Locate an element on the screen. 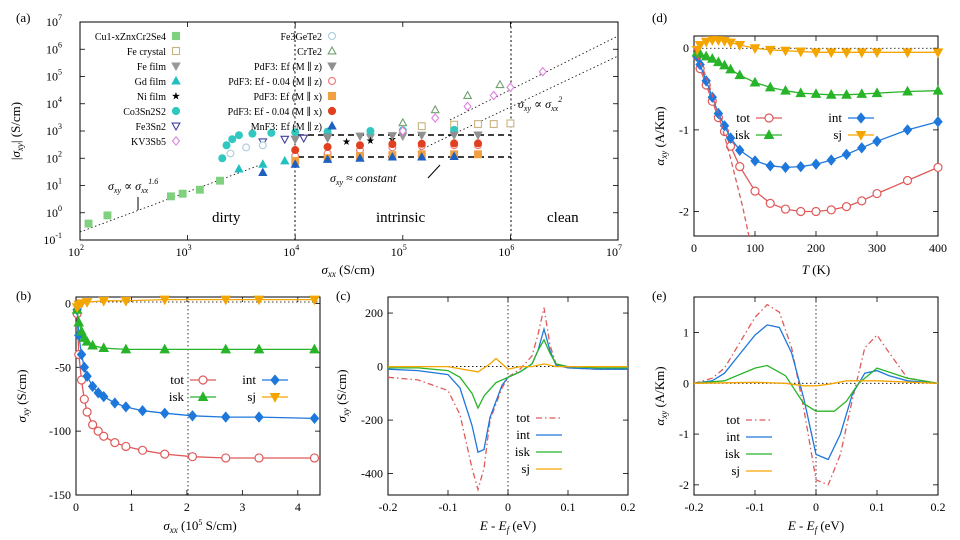 This screenshot has height=540, width=960. legend-label: sj is located at coordinates (837, 134).